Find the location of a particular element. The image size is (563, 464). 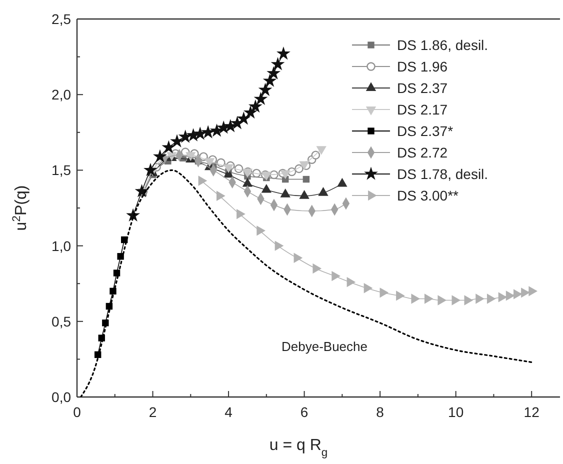

x-tick-label: 2 is located at coordinates (152, 412).